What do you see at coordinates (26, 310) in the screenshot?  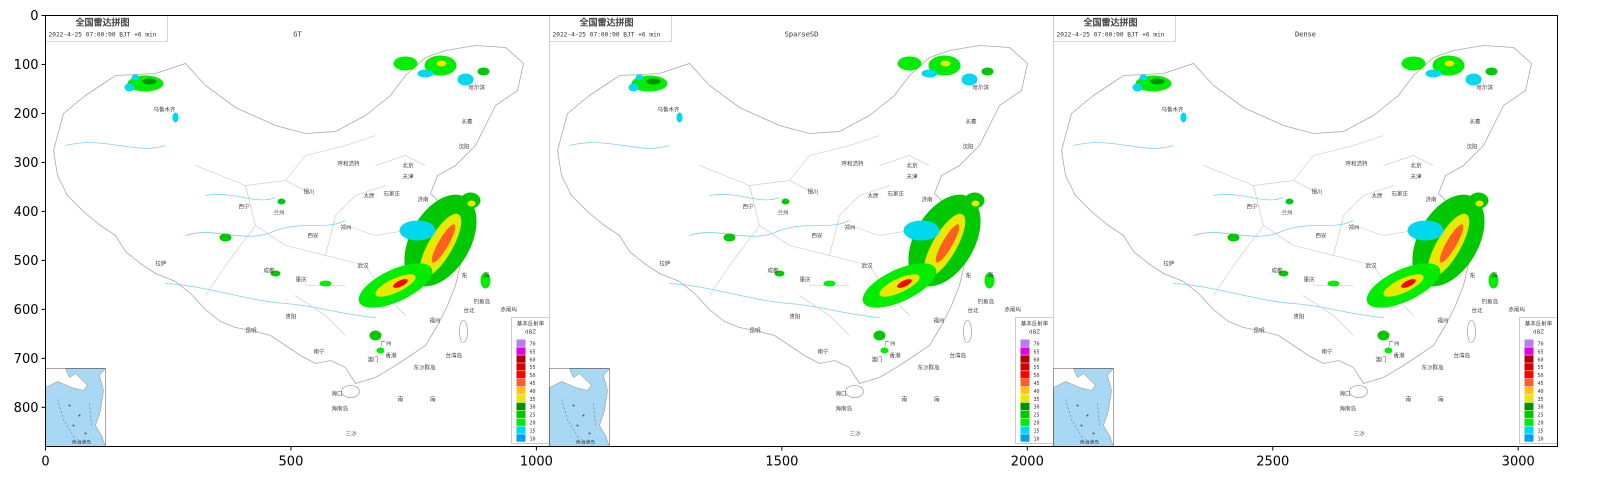 I see `y-tick-label: 600` at bounding box center [26, 310].